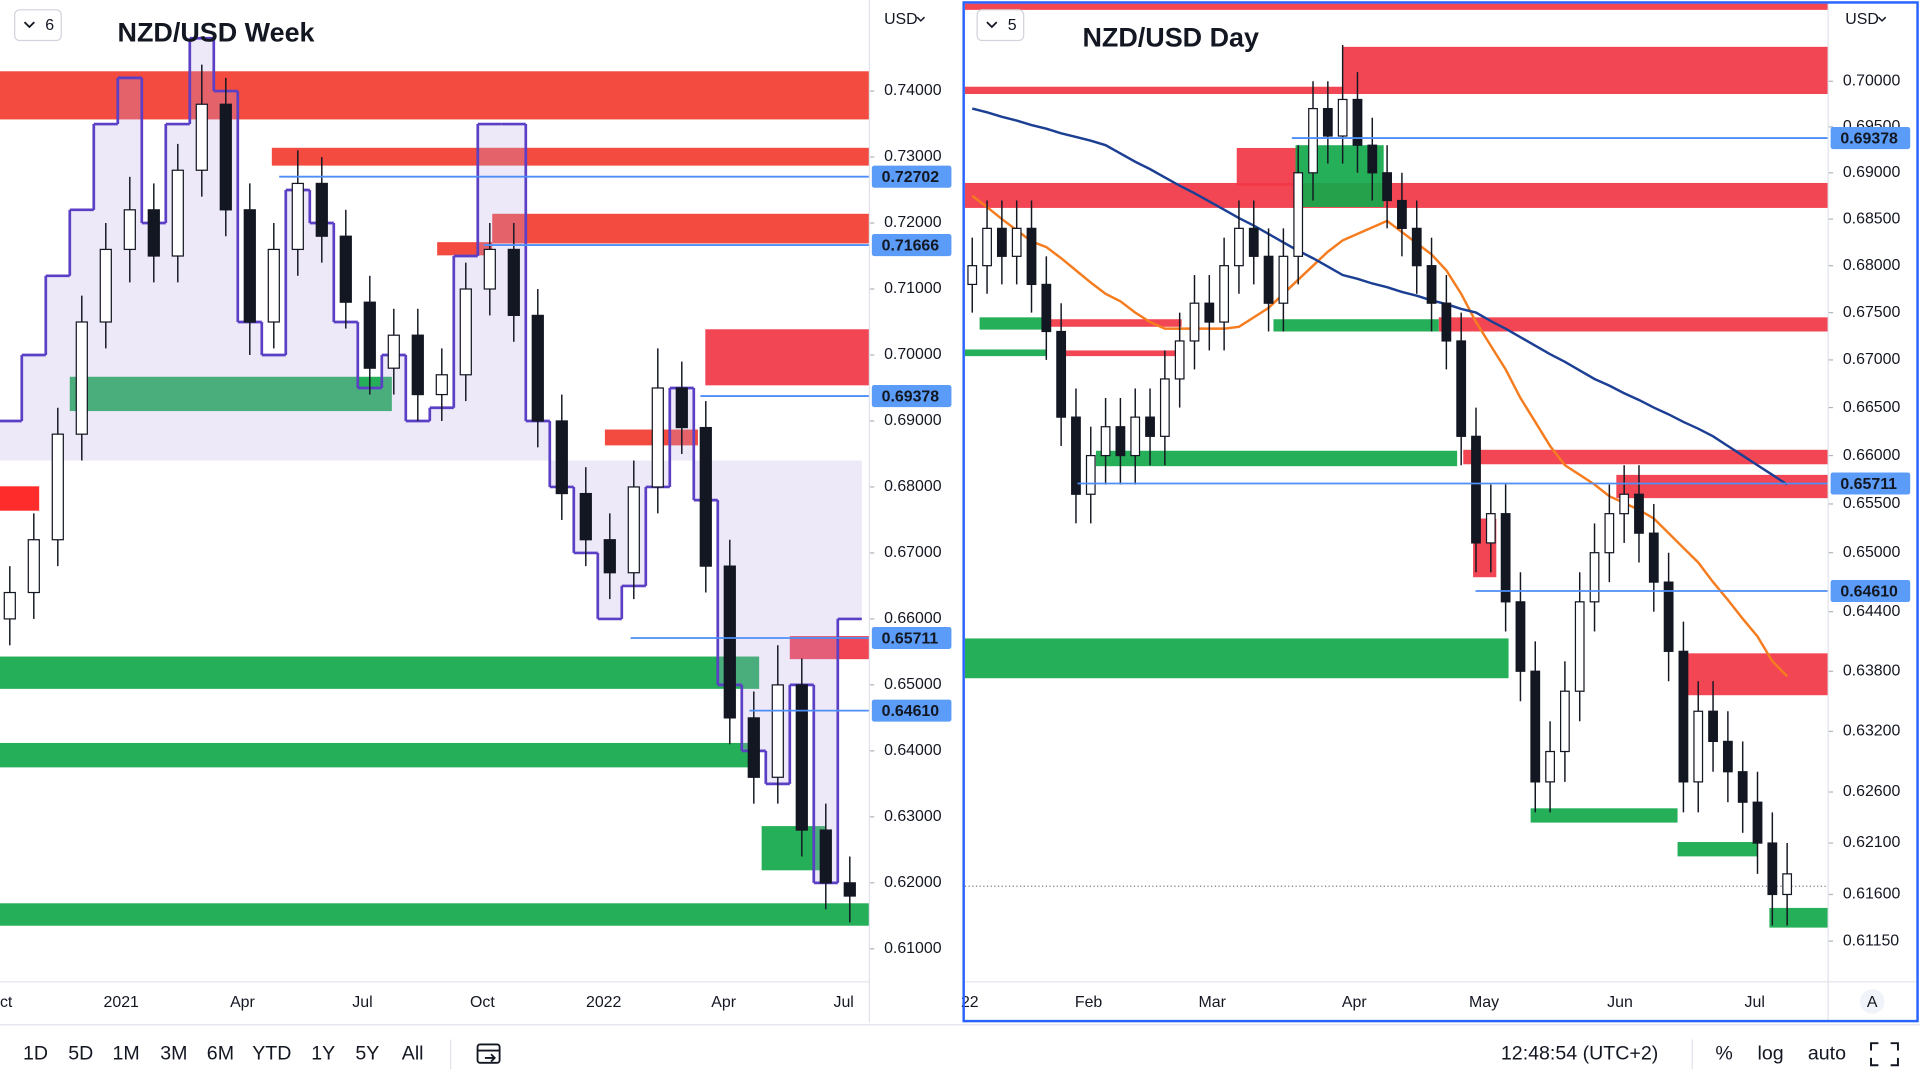  What do you see at coordinates (604, 1002) in the screenshot?
I see `x-tick-label: 2022` at bounding box center [604, 1002].